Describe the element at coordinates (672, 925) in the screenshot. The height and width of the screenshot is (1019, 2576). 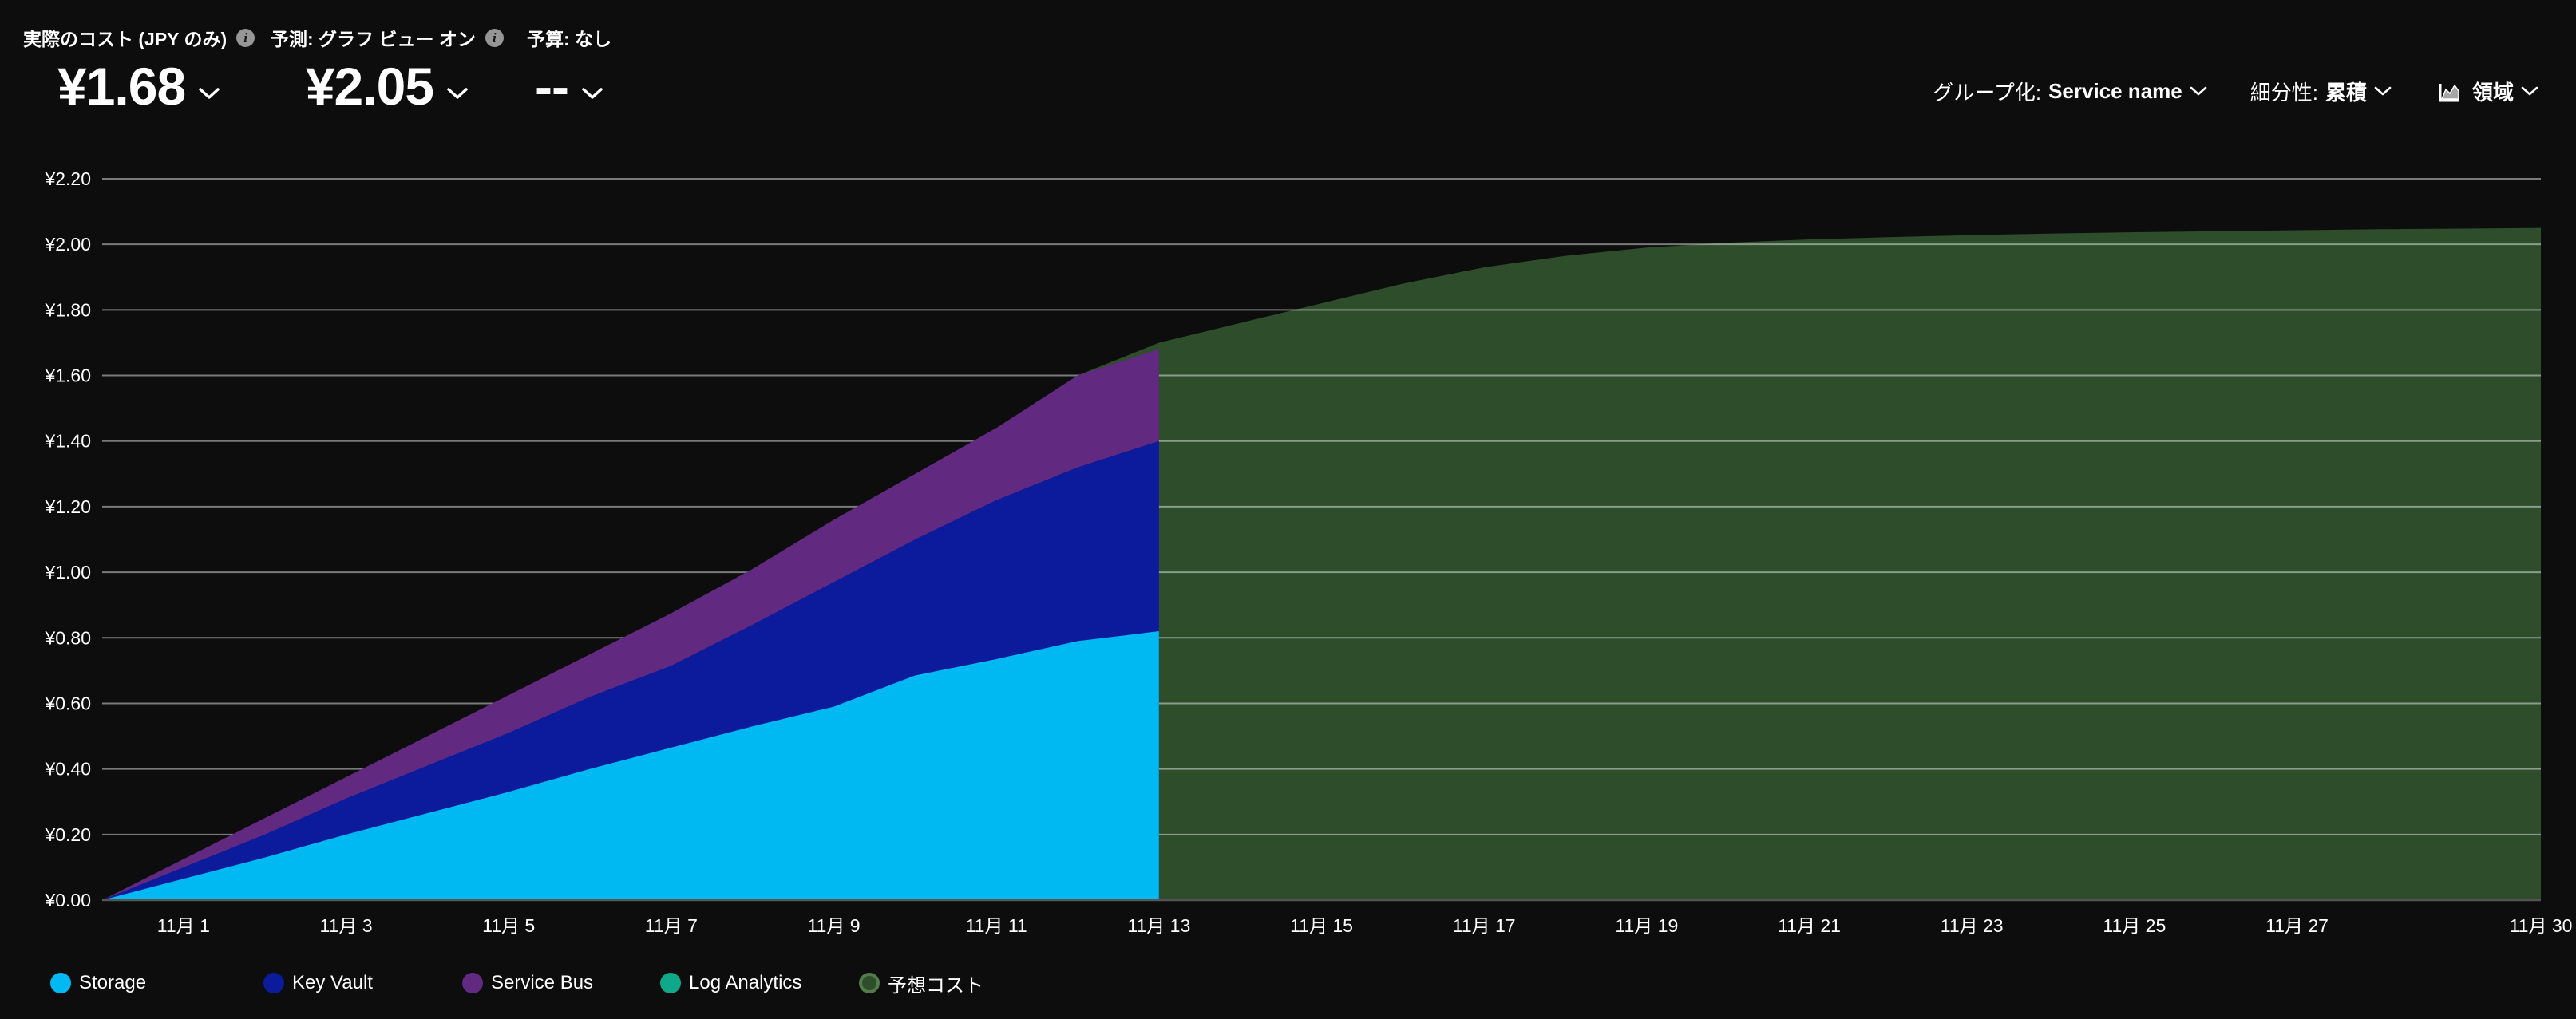
I see `x-tick-label: 11月 7` at that location.